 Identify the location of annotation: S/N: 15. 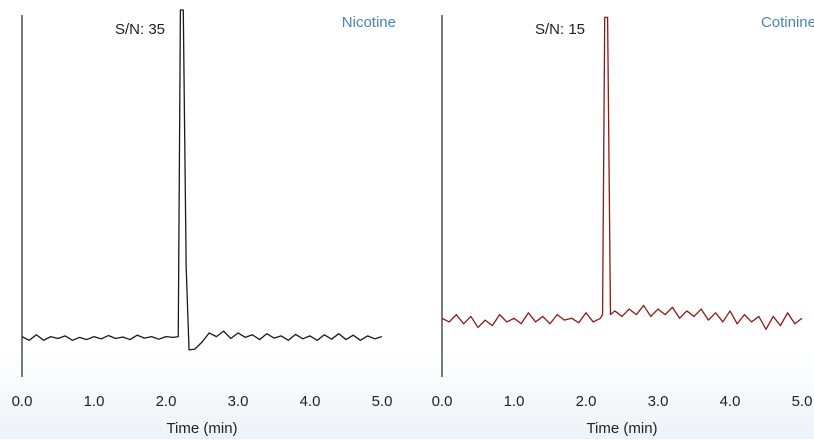
(560, 29).